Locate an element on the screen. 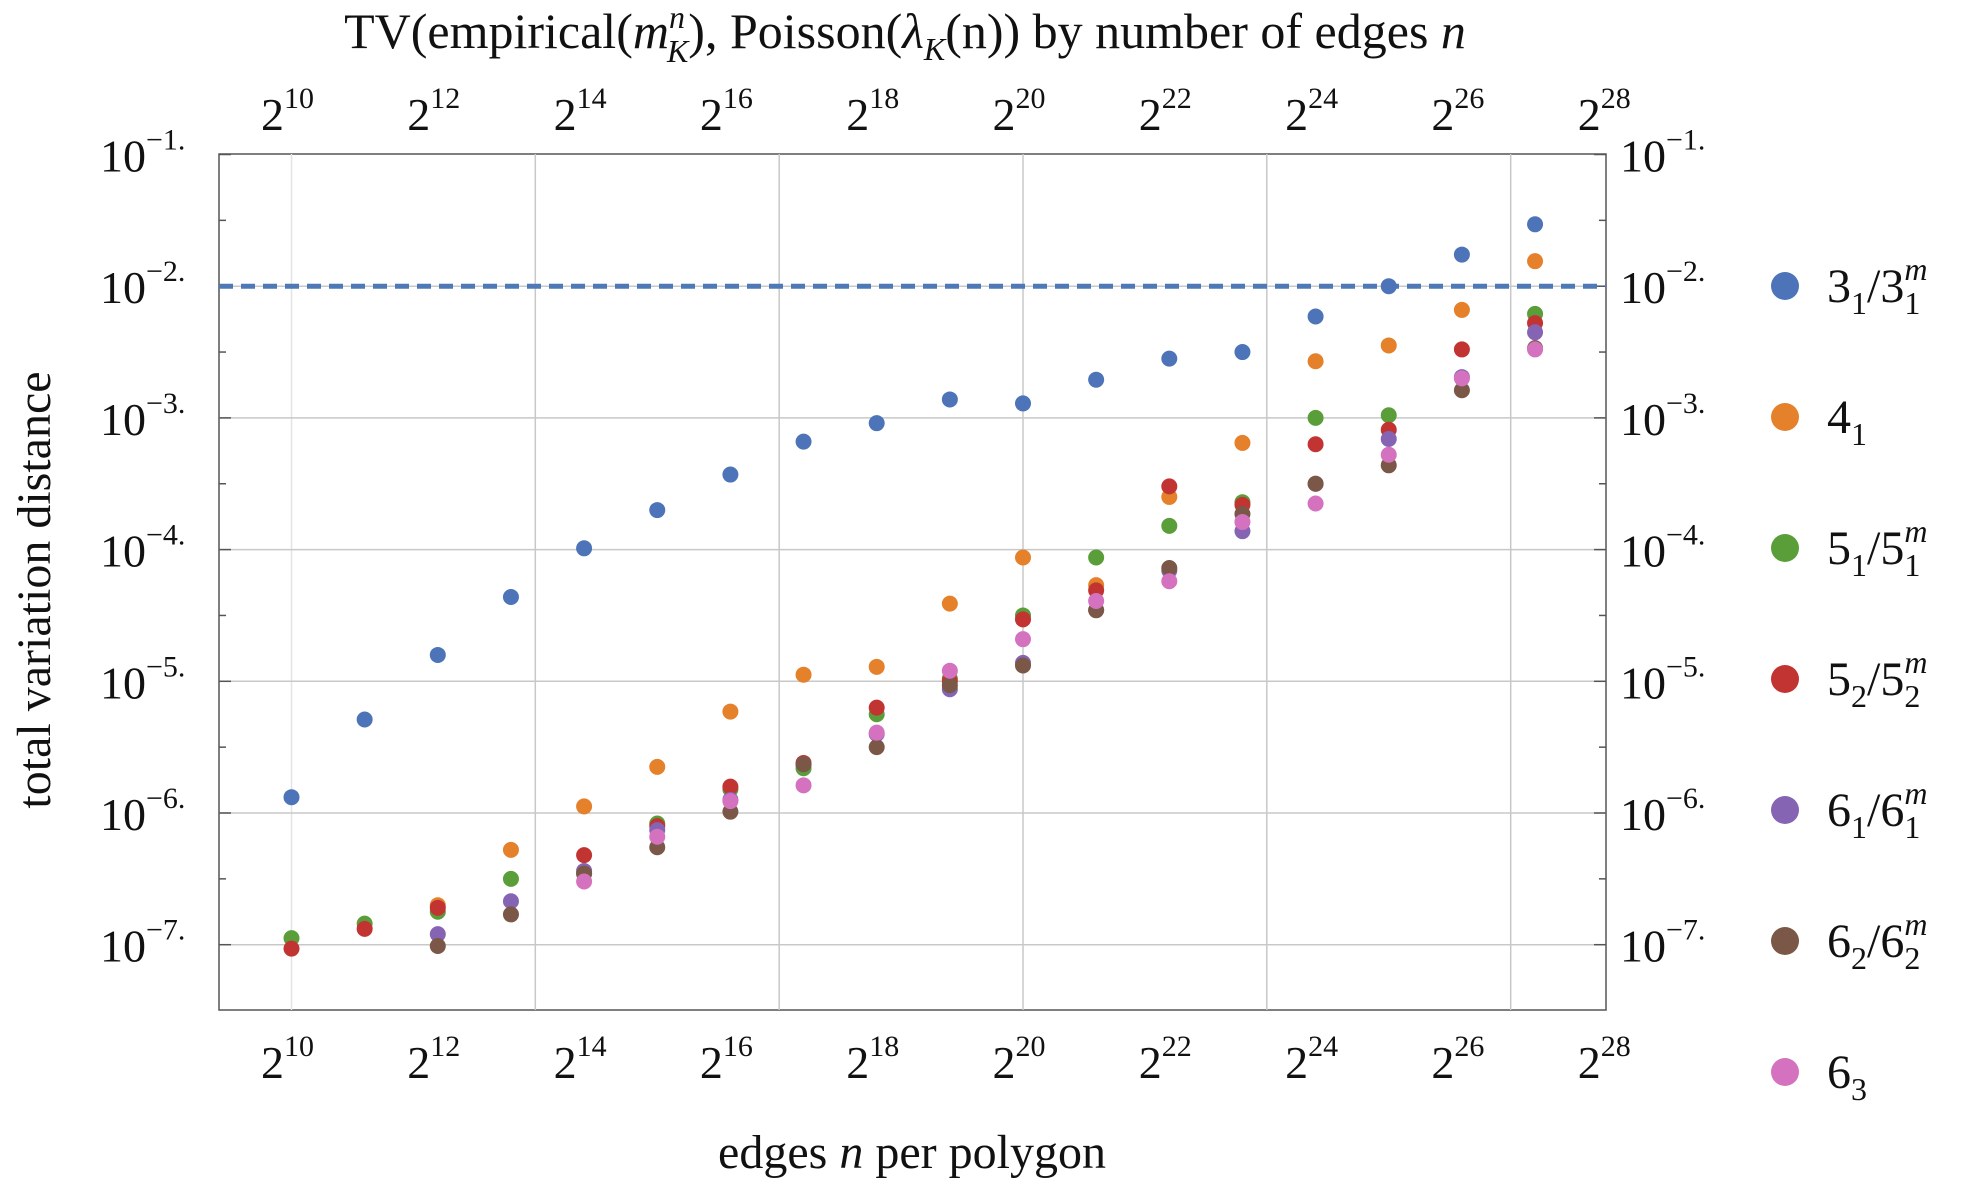 This screenshot has width=1970, height=1187. y-axis-label: total variation distance is located at coordinates (34, 589).